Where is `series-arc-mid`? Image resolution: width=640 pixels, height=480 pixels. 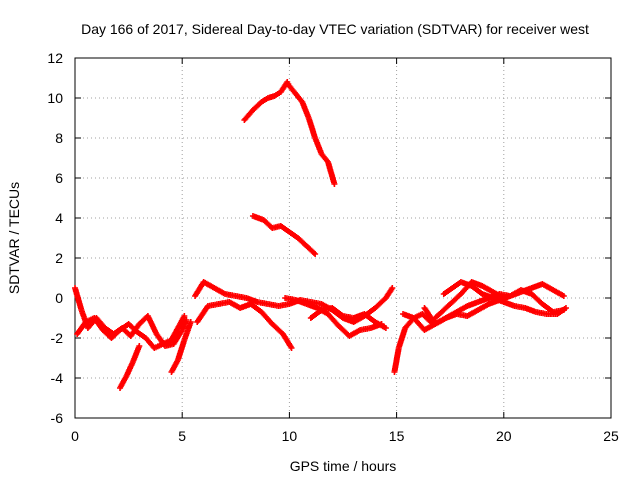 series-arc-mid is located at coordinates (284, 235).